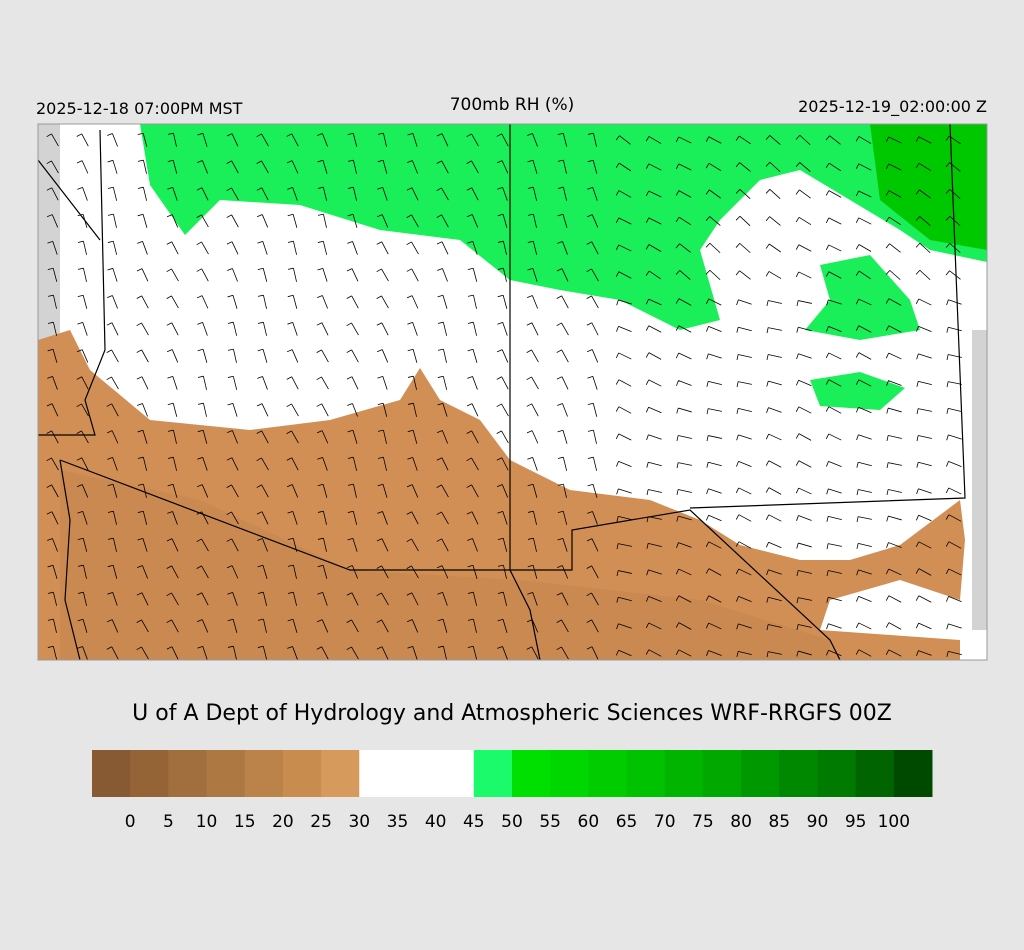  I want to click on colorbar-label: 0, so click(130, 822).